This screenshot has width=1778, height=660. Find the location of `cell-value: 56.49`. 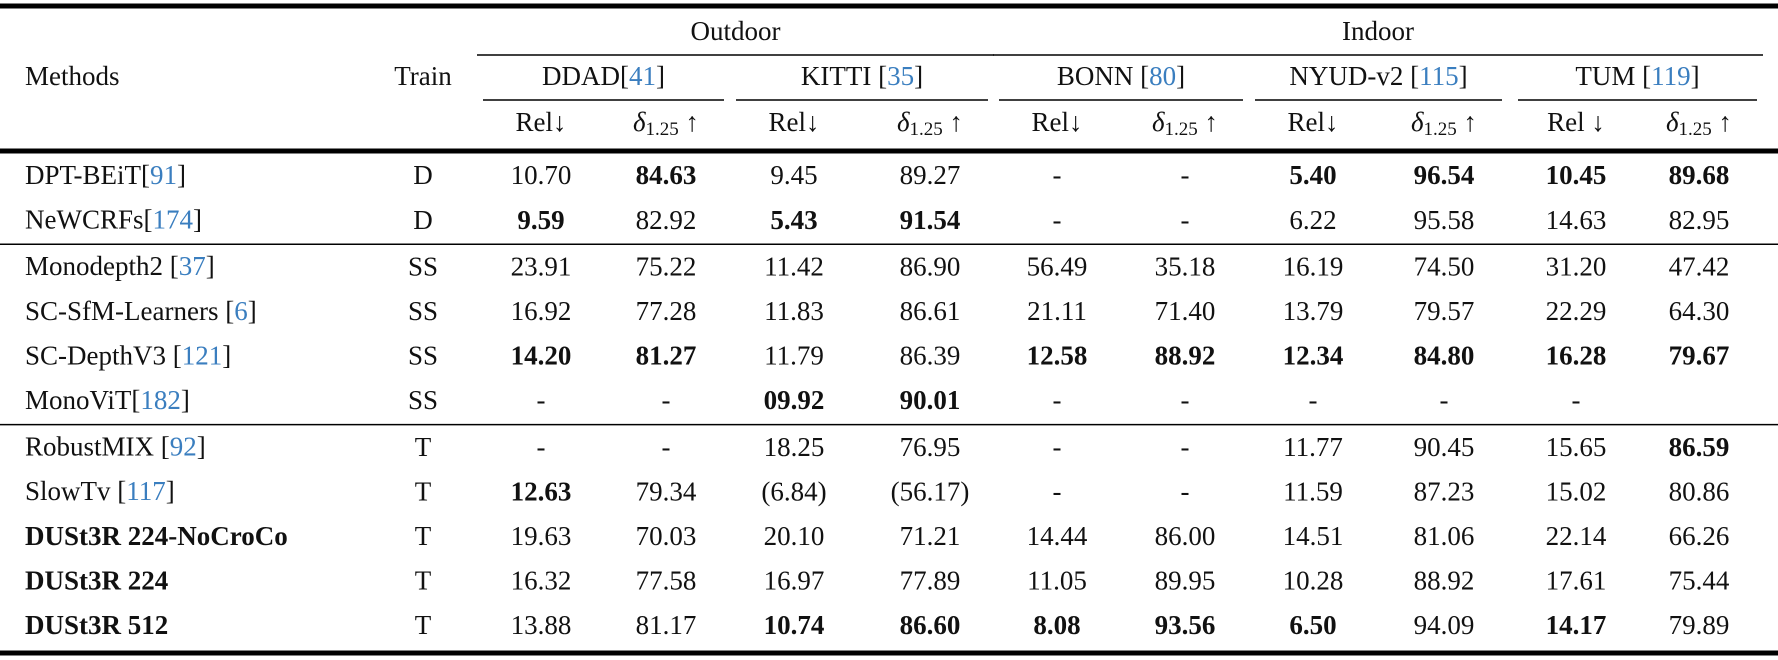

cell-value: 56.49 is located at coordinates (1057, 266).